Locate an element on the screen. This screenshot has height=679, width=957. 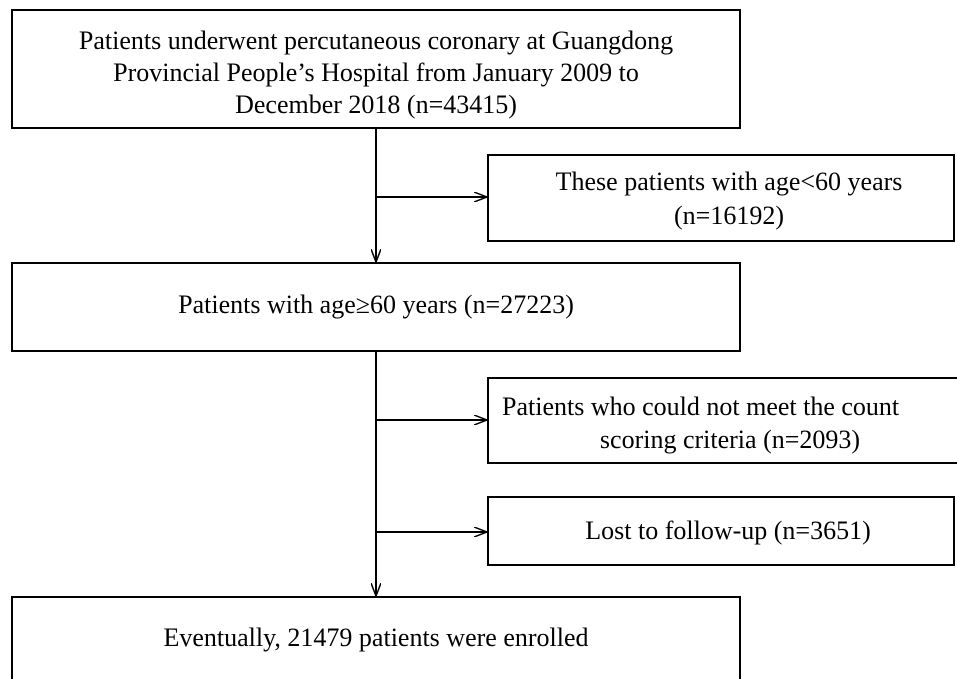
node-text: Eventually, 21479 patients were enrolled is located at coordinates (375, 637).